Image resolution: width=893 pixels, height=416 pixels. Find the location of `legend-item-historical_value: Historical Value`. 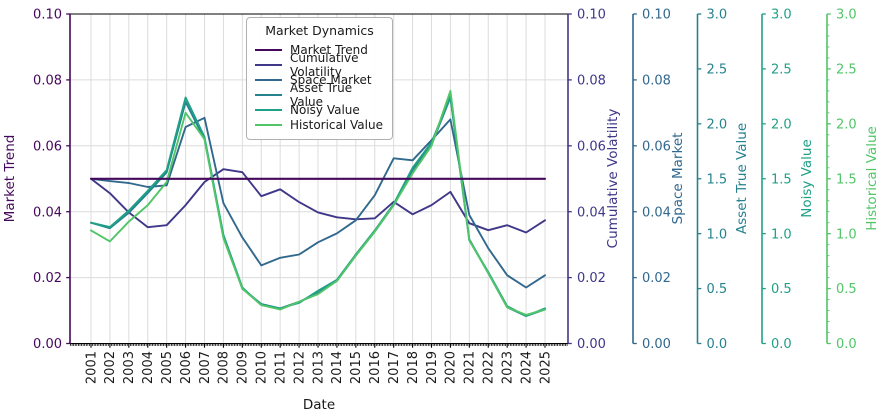

legend-item-historical_value: Historical Value is located at coordinates (319, 124).